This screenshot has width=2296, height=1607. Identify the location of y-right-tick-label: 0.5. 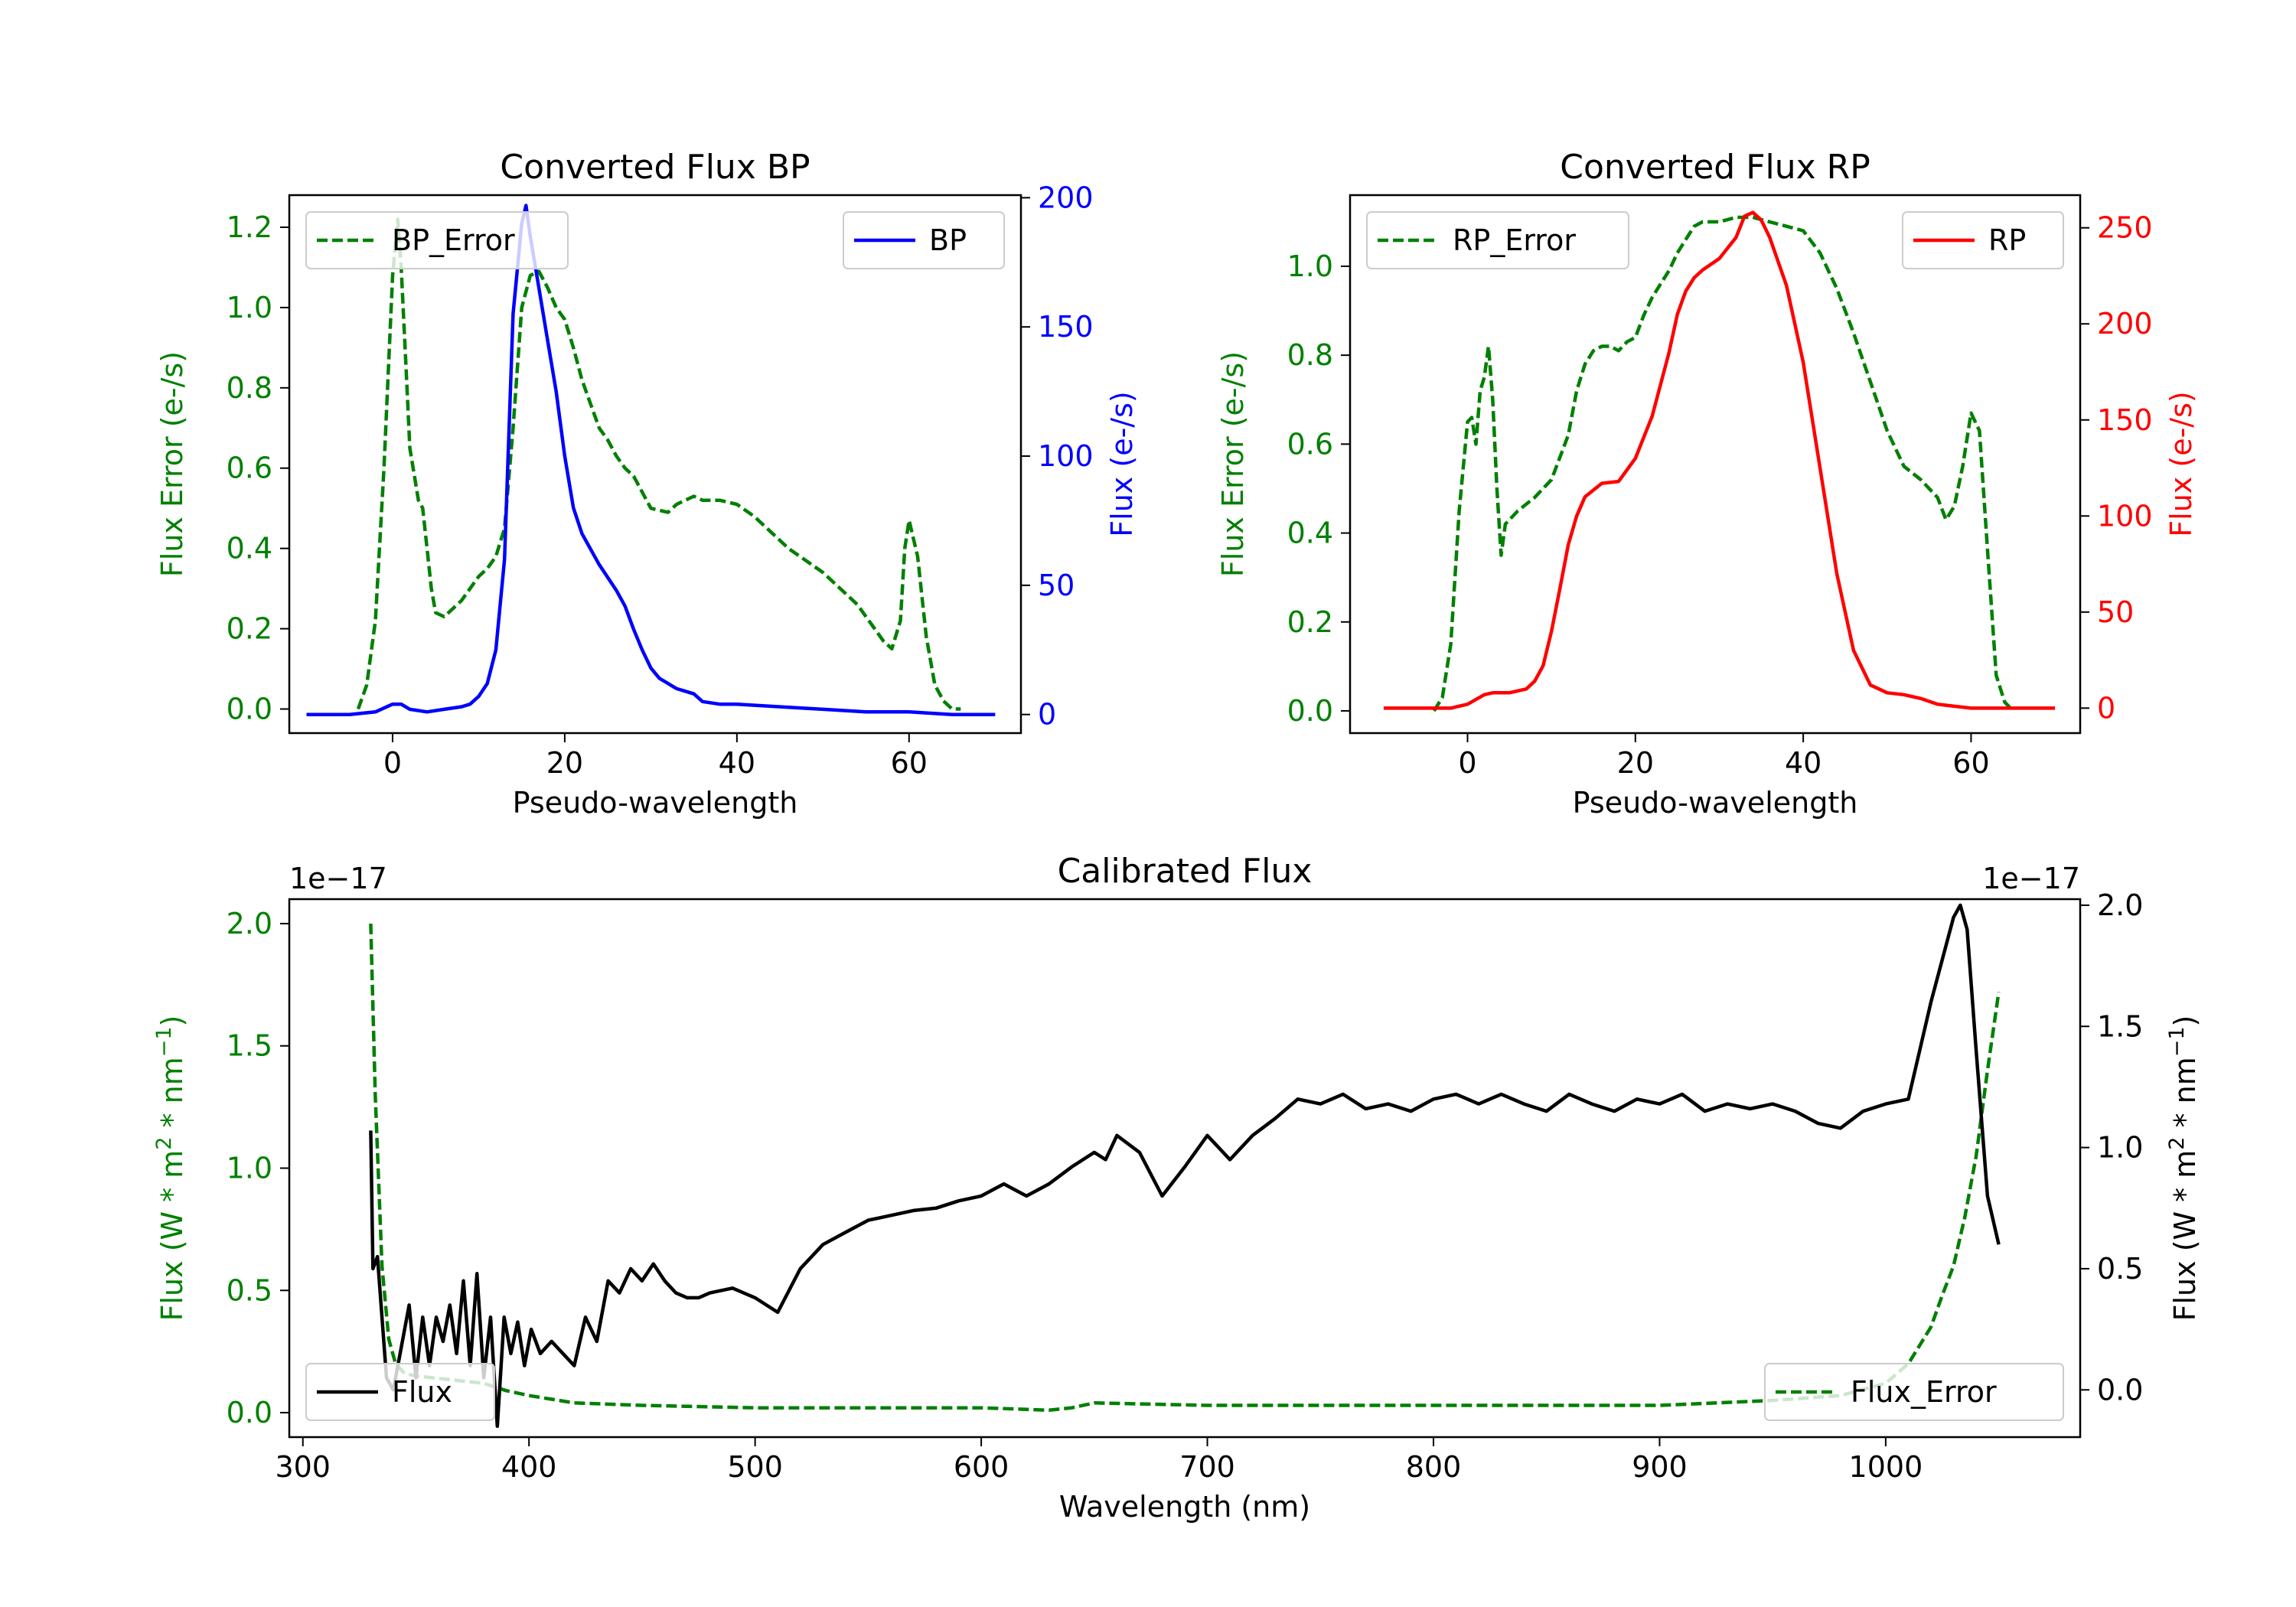
(2120, 1269).